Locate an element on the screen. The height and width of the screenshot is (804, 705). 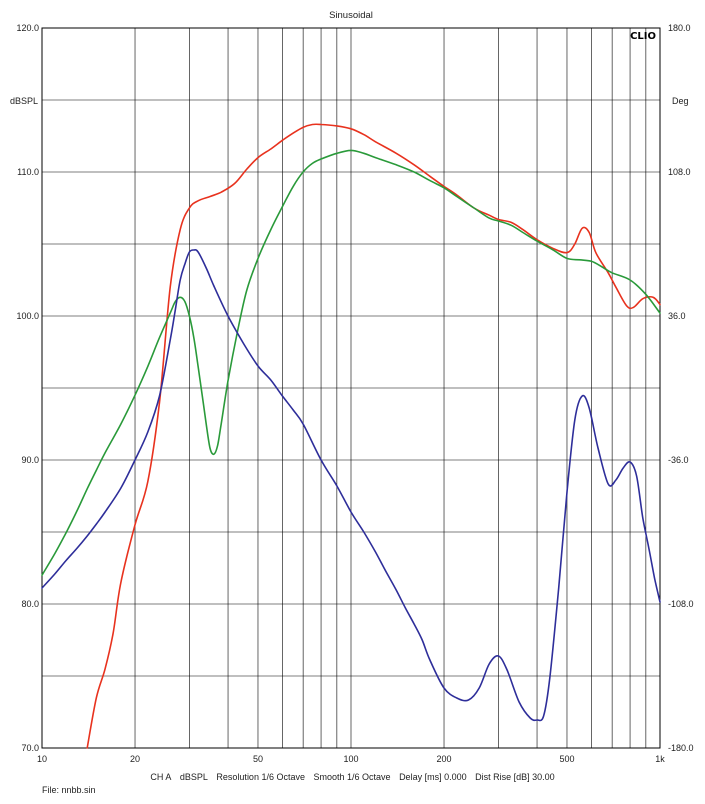
file-name: File: nnbb.sin is located at coordinates (69, 790).